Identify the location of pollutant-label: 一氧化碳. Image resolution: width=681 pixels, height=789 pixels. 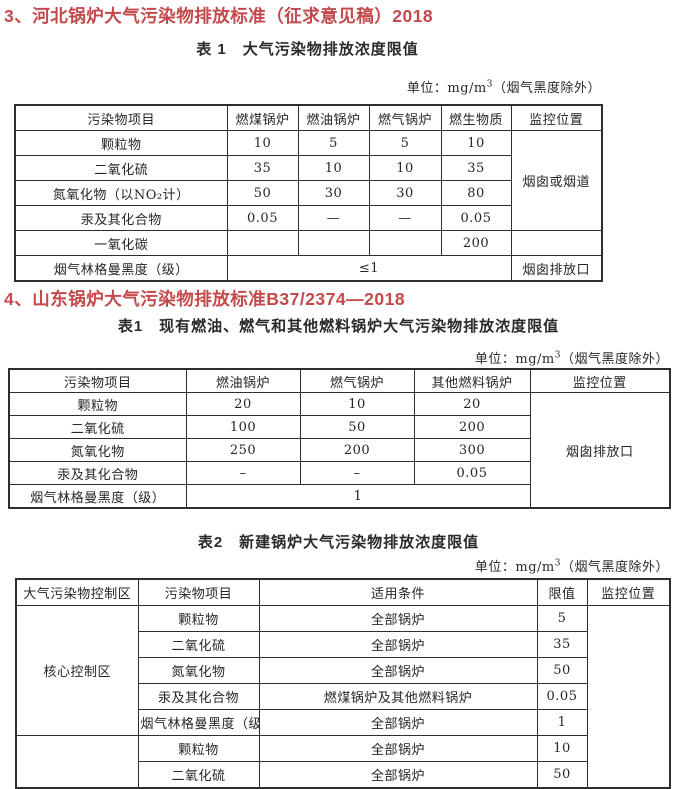
(121, 243).